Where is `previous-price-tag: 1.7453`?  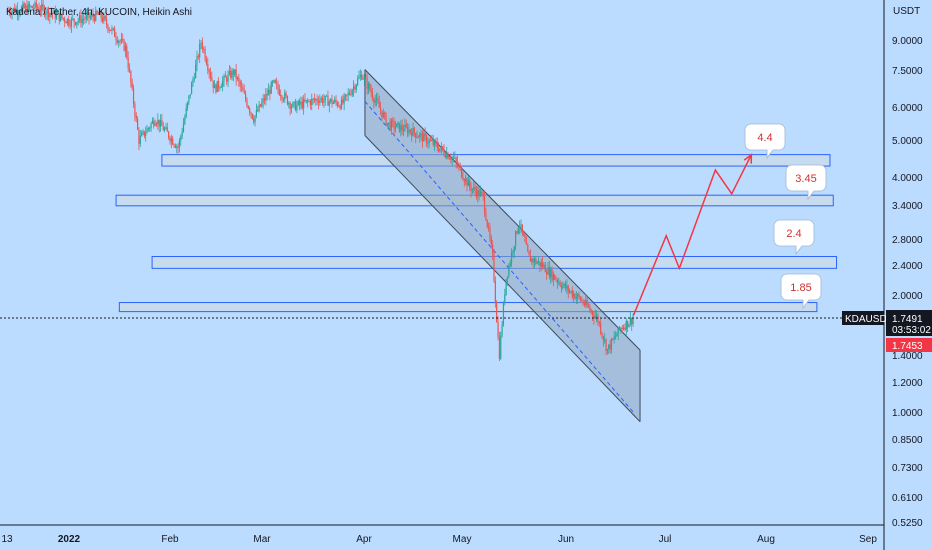
previous-price-tag: 1.7453 is located at coordinates (909, 345).